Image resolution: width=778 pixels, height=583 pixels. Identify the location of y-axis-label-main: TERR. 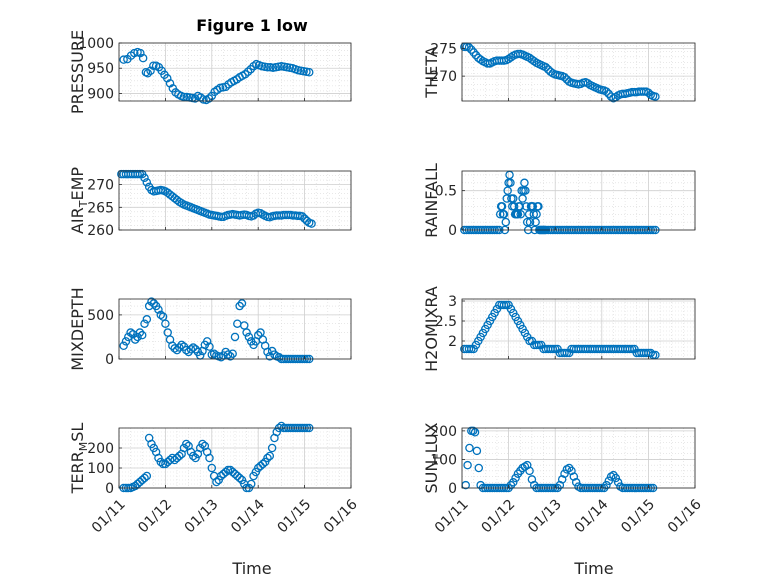
(77, 472).